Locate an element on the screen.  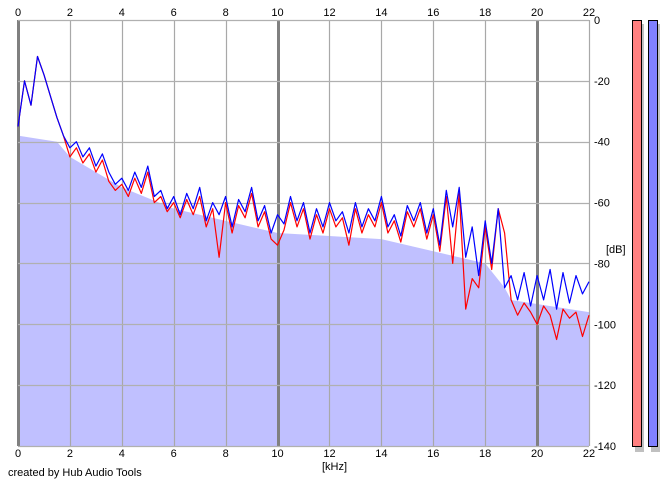
x-tick-label-top: 12 is located at coordinates (329, 13).